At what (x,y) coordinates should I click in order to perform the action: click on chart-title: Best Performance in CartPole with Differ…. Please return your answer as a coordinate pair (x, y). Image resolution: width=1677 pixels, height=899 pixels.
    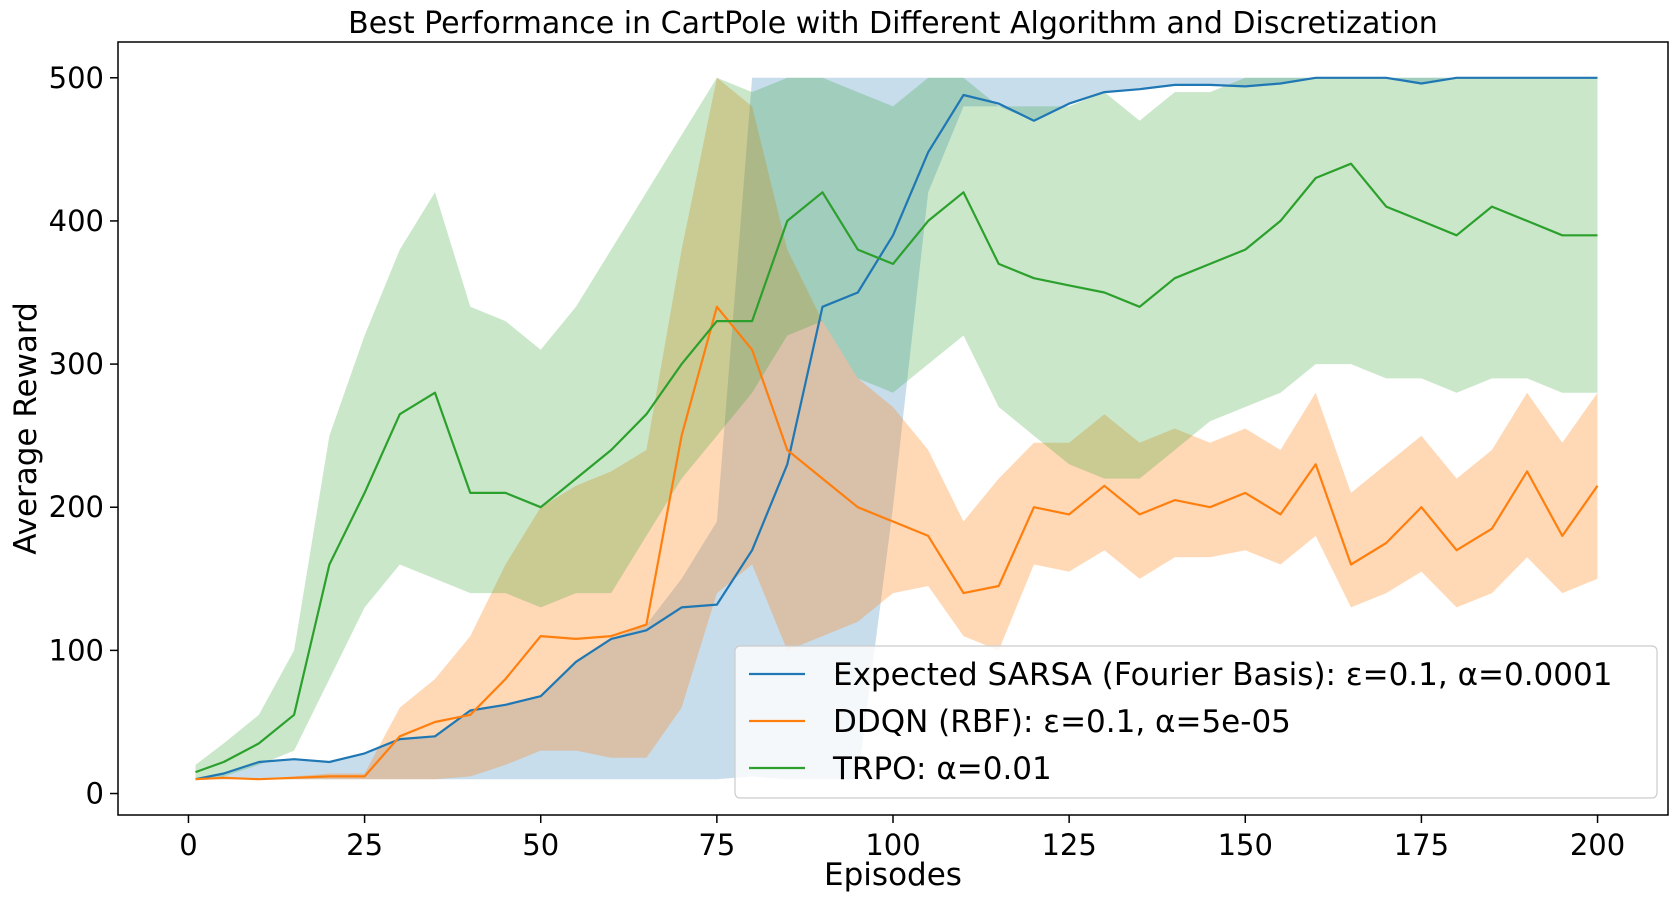
    Looking at the image, I should click on (893, 23).